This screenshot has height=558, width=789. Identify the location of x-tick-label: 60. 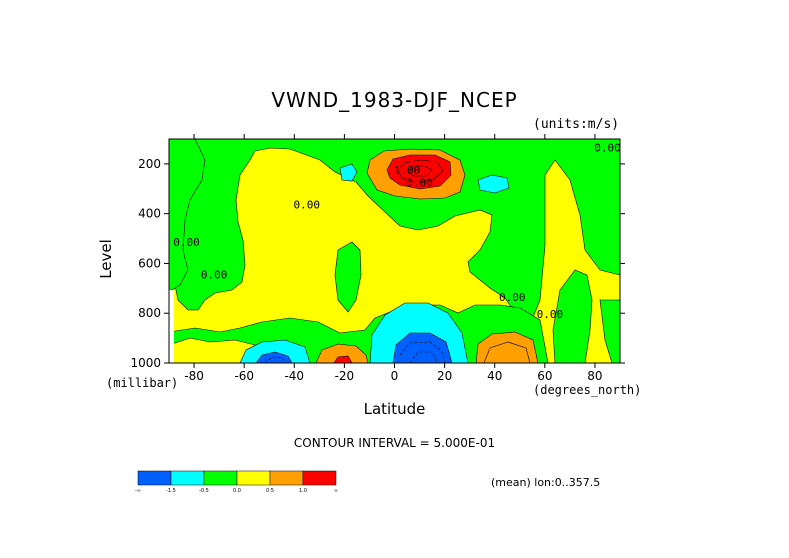
(544, 376).